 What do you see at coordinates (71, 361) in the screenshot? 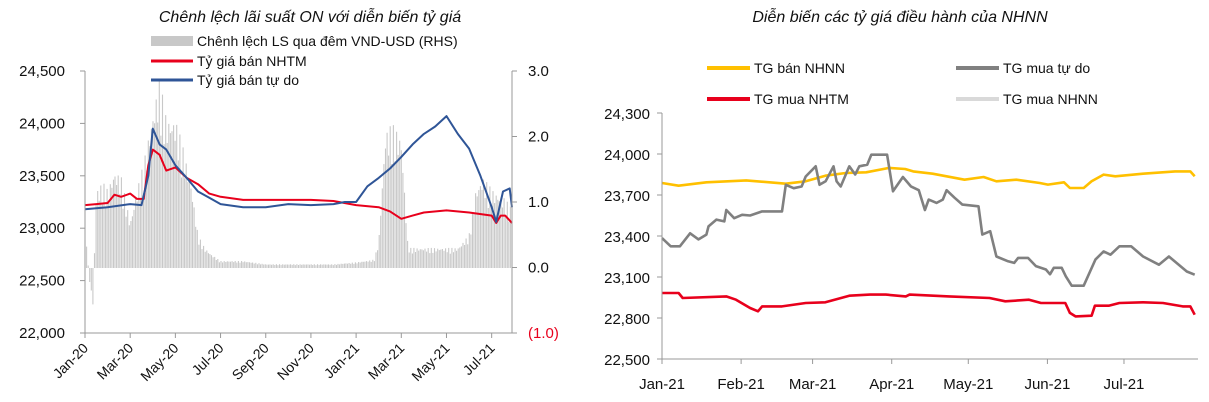
I see `x-tick-label: Jan-20` at bounding box center [71, 361].